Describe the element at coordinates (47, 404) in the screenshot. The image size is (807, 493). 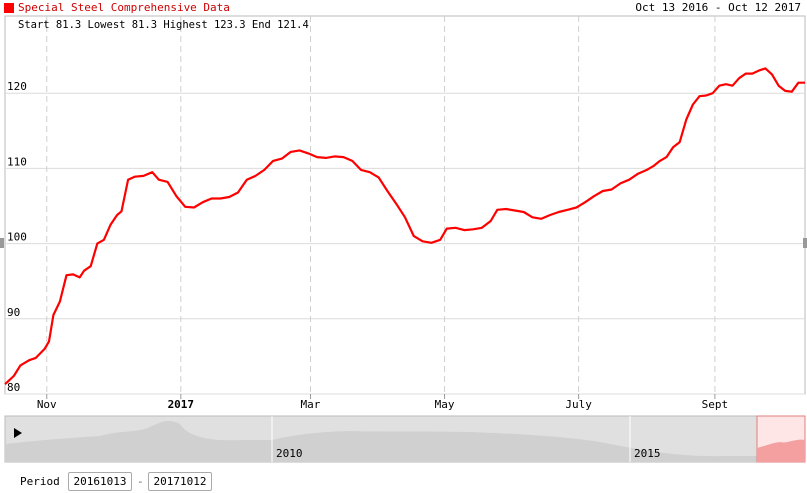
I see `x-tick-label: Nov` at that location.